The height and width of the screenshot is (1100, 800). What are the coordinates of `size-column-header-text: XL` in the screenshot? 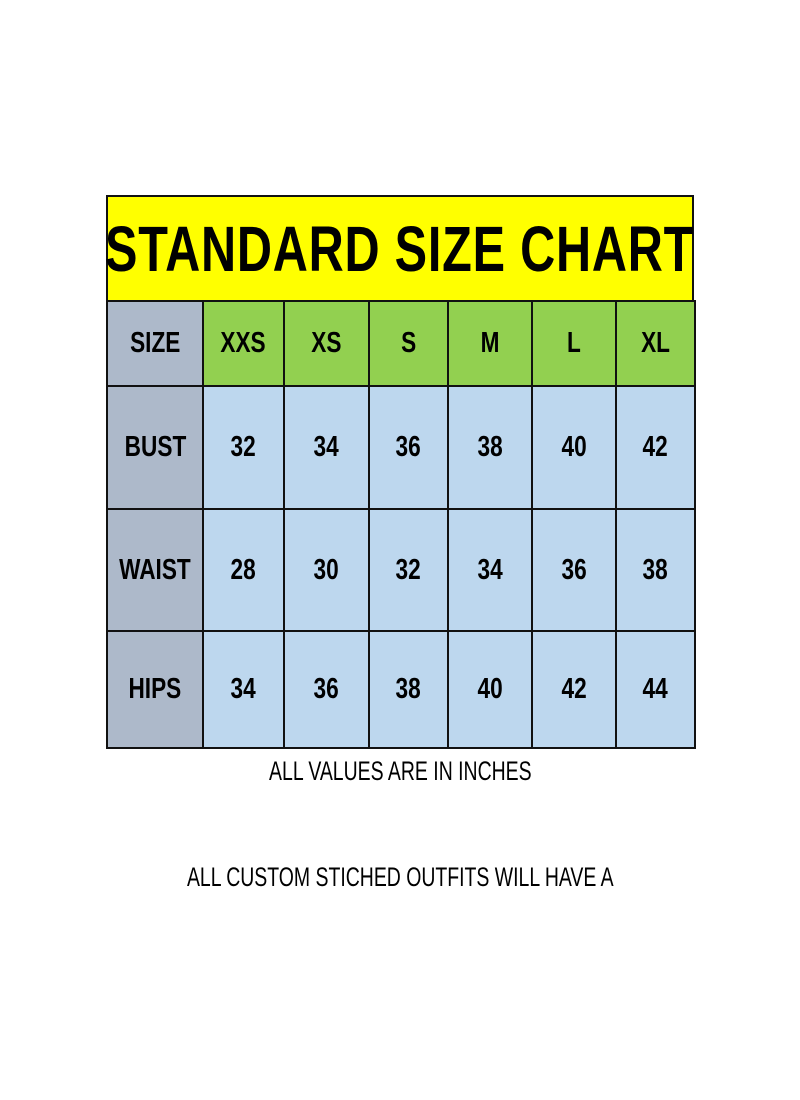 It's located at (655, 343).